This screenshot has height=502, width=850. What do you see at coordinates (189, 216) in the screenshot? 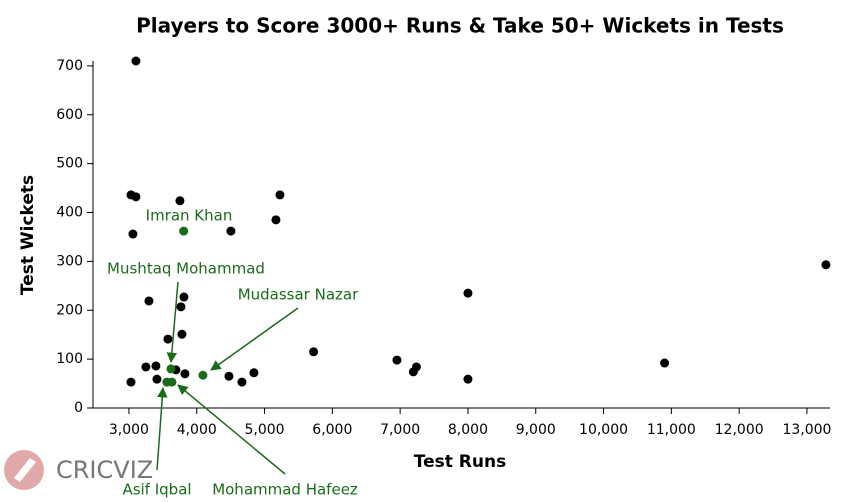
I see `annotation: Imran Khan` at bounding box center [189, 216].